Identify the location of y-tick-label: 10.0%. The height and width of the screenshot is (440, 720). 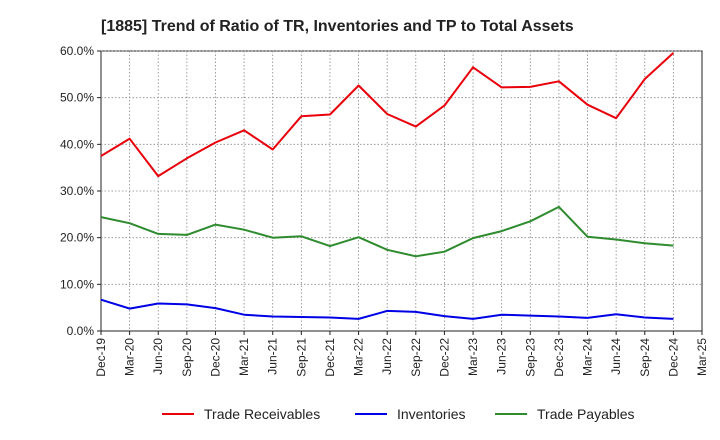
(77, 284).